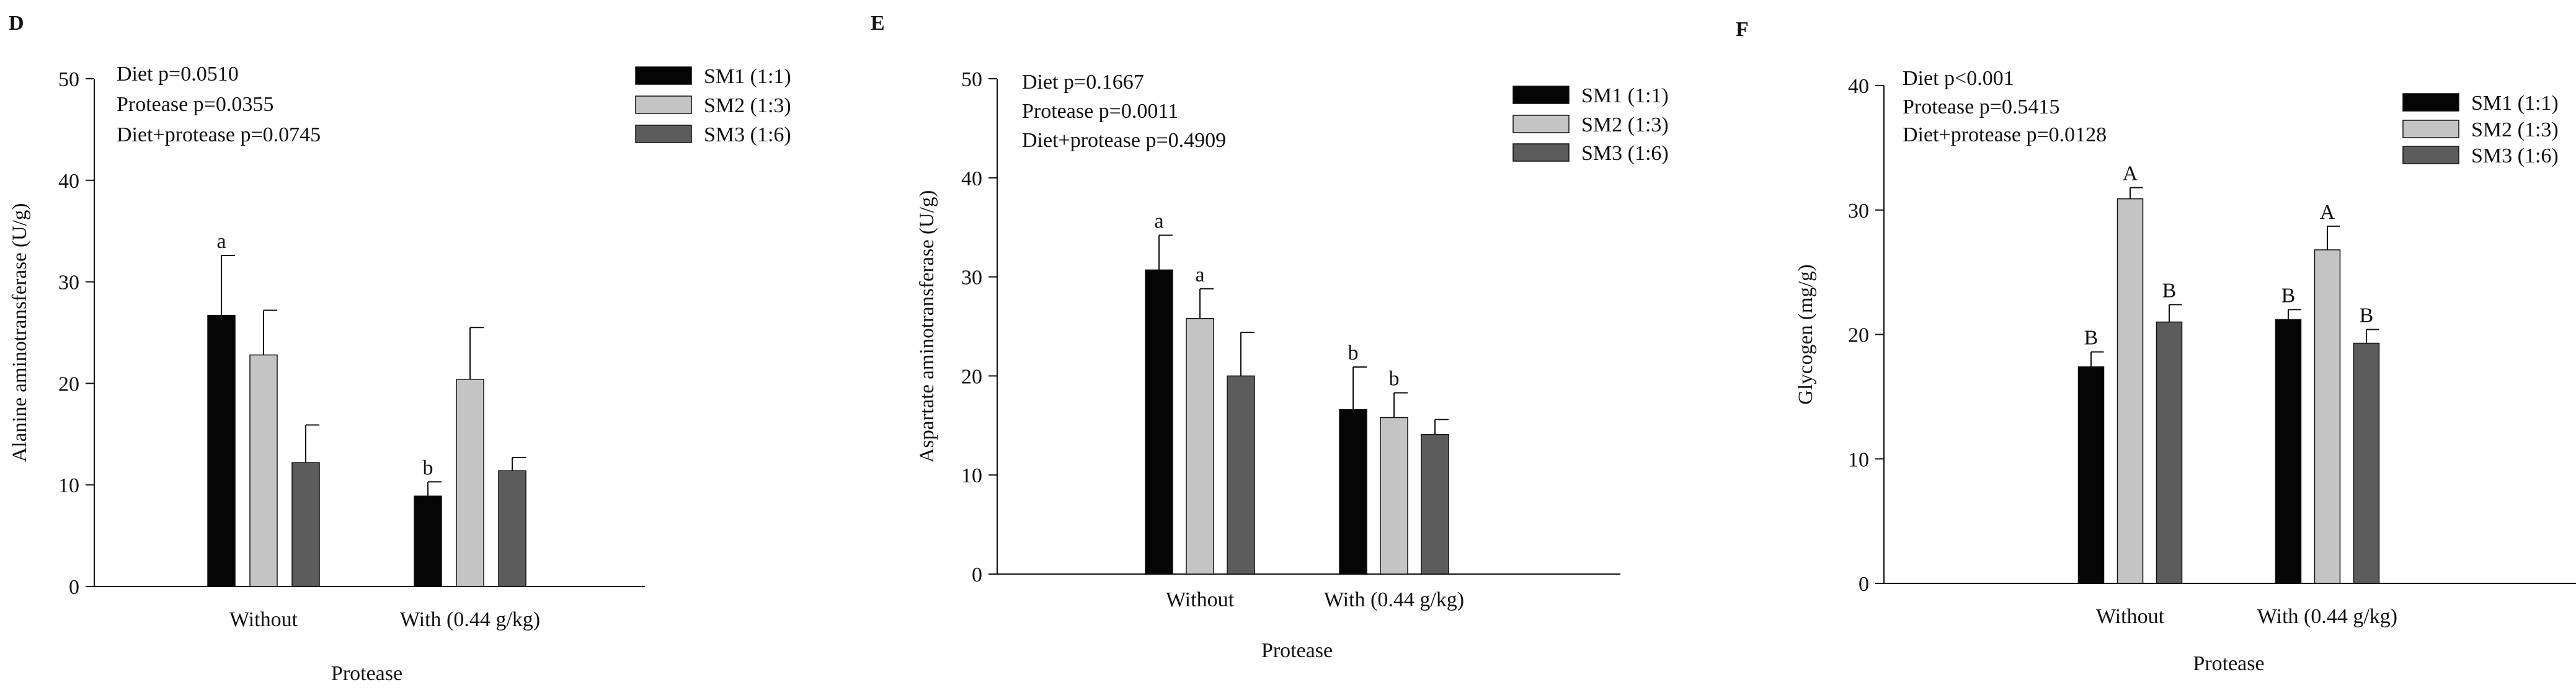  What do you see at coordinates (195, 105) in the screenshot?
I see `stats-text: Protease p=0.0355` at bounding box center [195, 105].